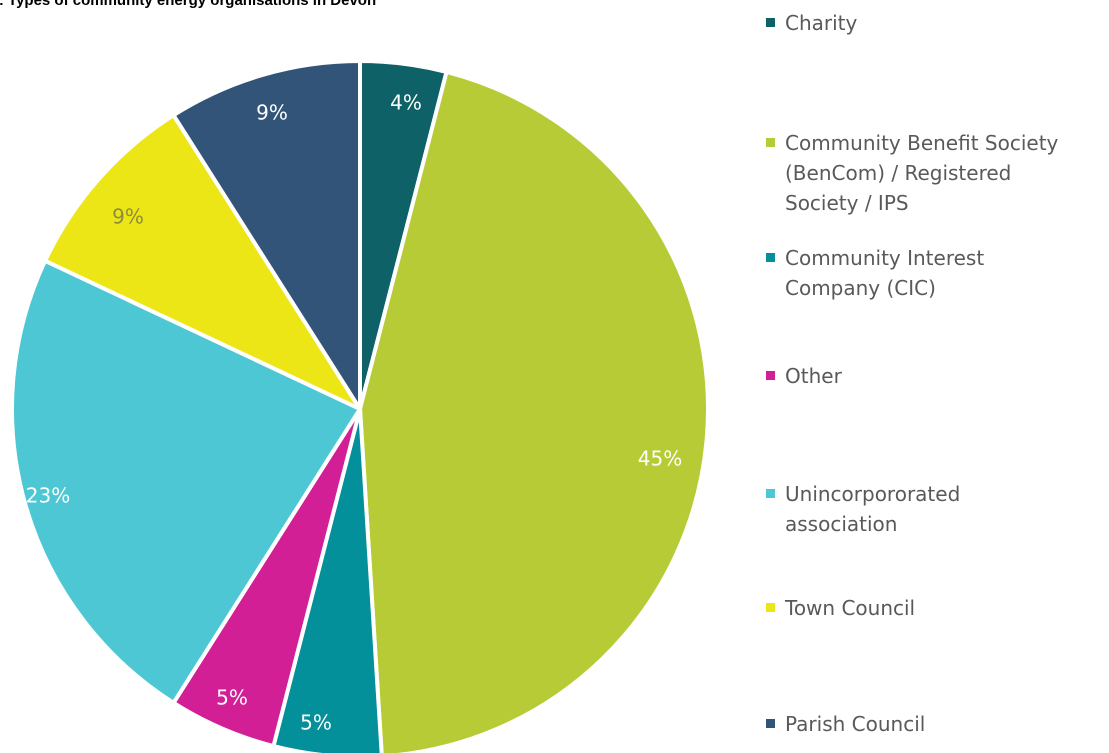 The height and width of the screenshot is (753, 1109). What do you see at coordinates (406, 103) in the screenshot?
I see `data-label-charity: 4%` at bounding box center [406, 103].